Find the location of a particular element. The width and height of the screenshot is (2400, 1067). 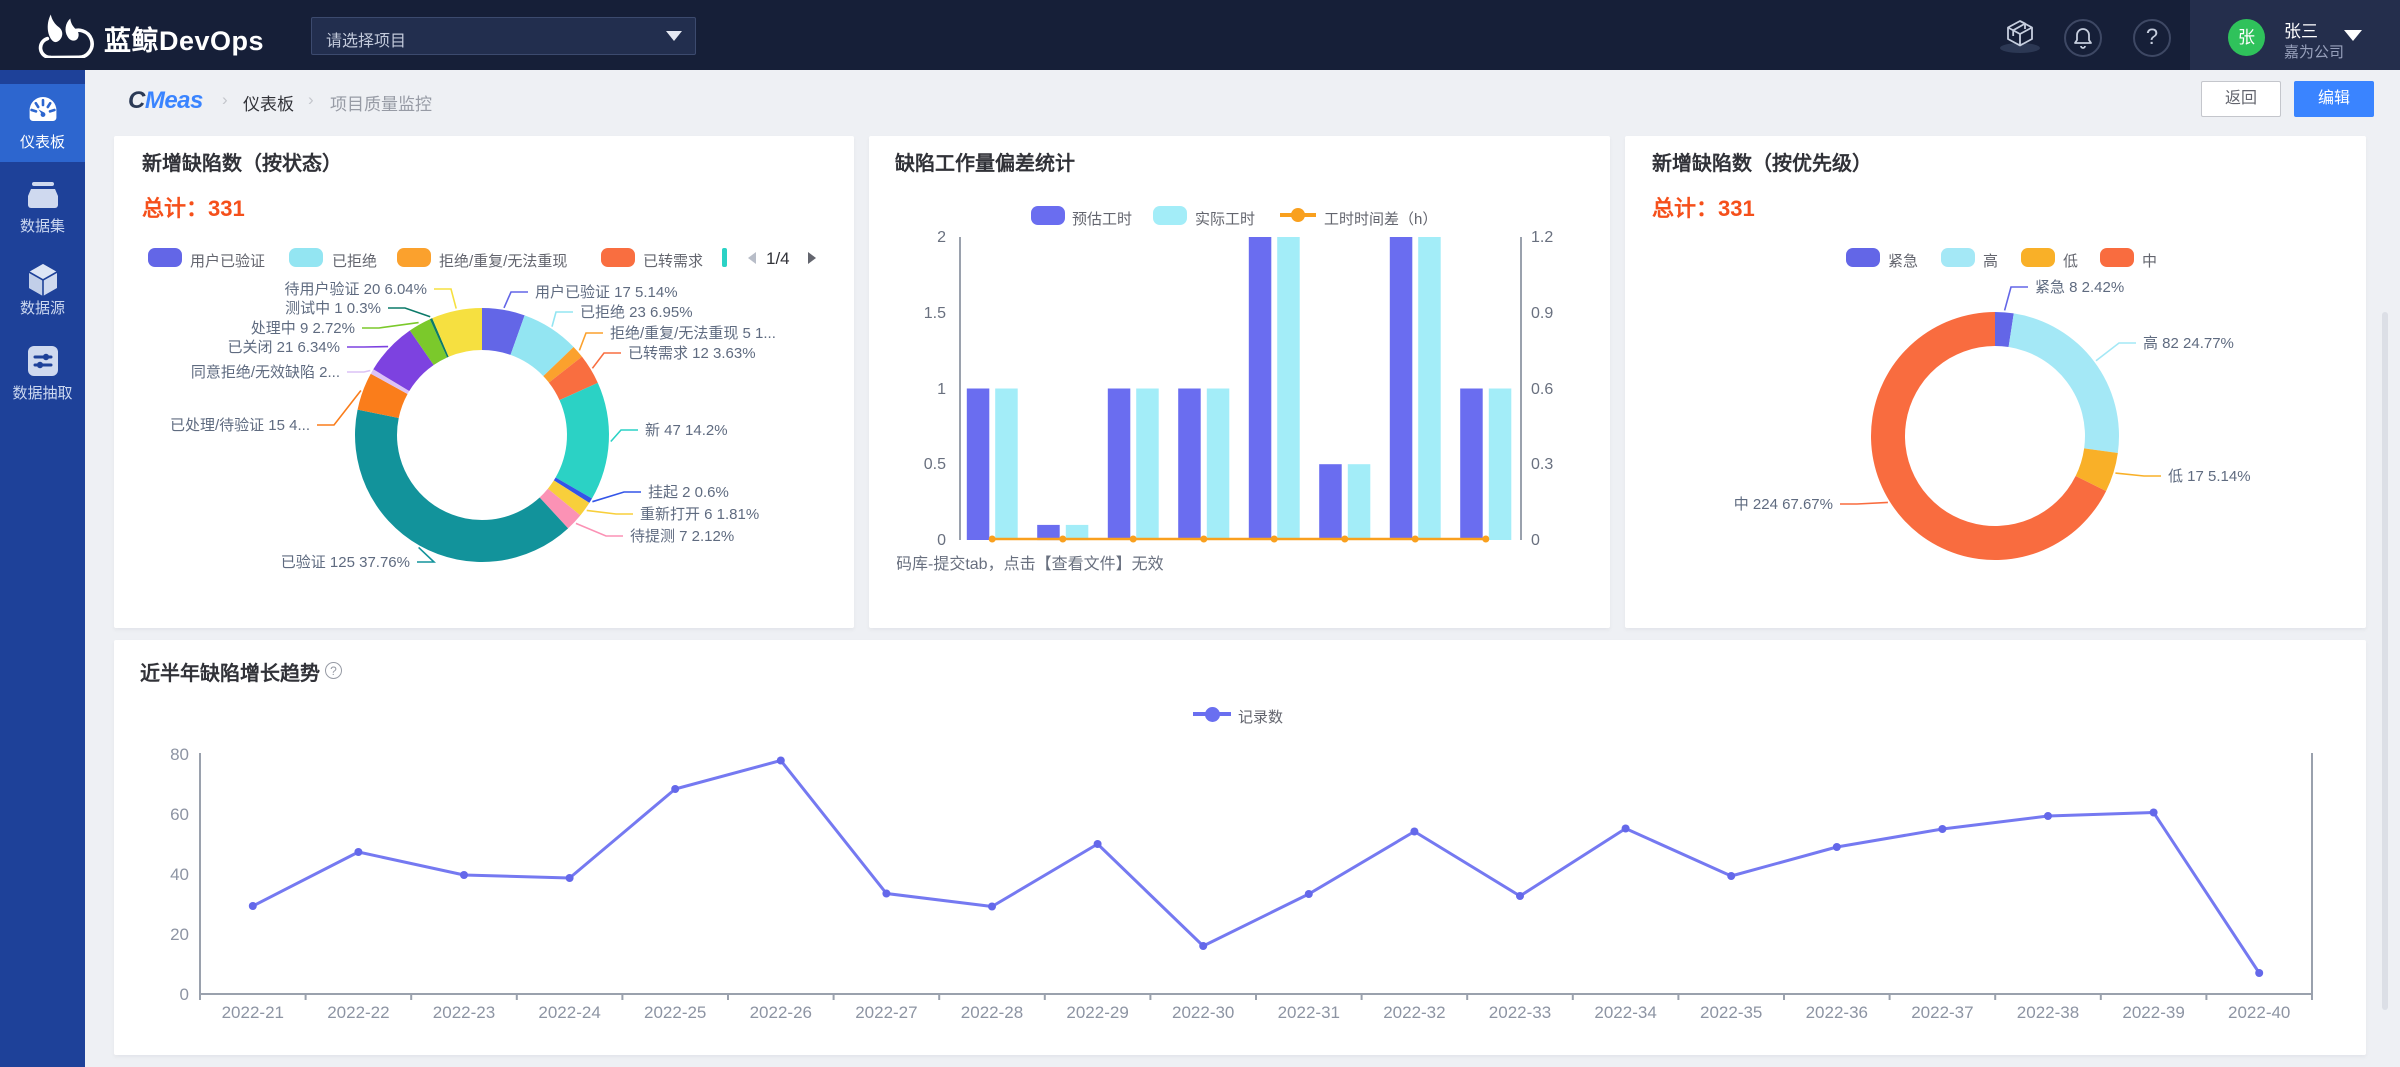

svg-text: 2022-34 is located at coordinates (1625, 1012).